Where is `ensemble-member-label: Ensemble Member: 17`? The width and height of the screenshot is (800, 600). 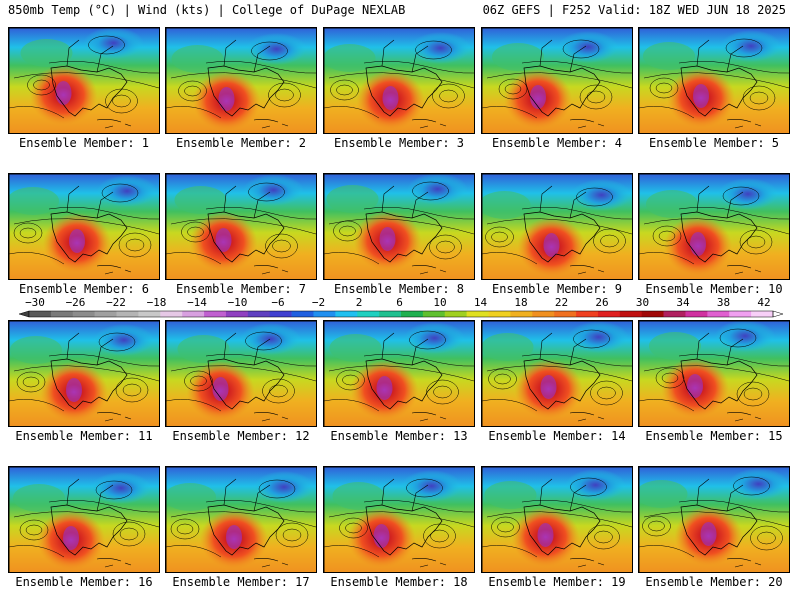
ensemble-member-label: Ensemble Member: 17 is located at coordinates (241, 582).